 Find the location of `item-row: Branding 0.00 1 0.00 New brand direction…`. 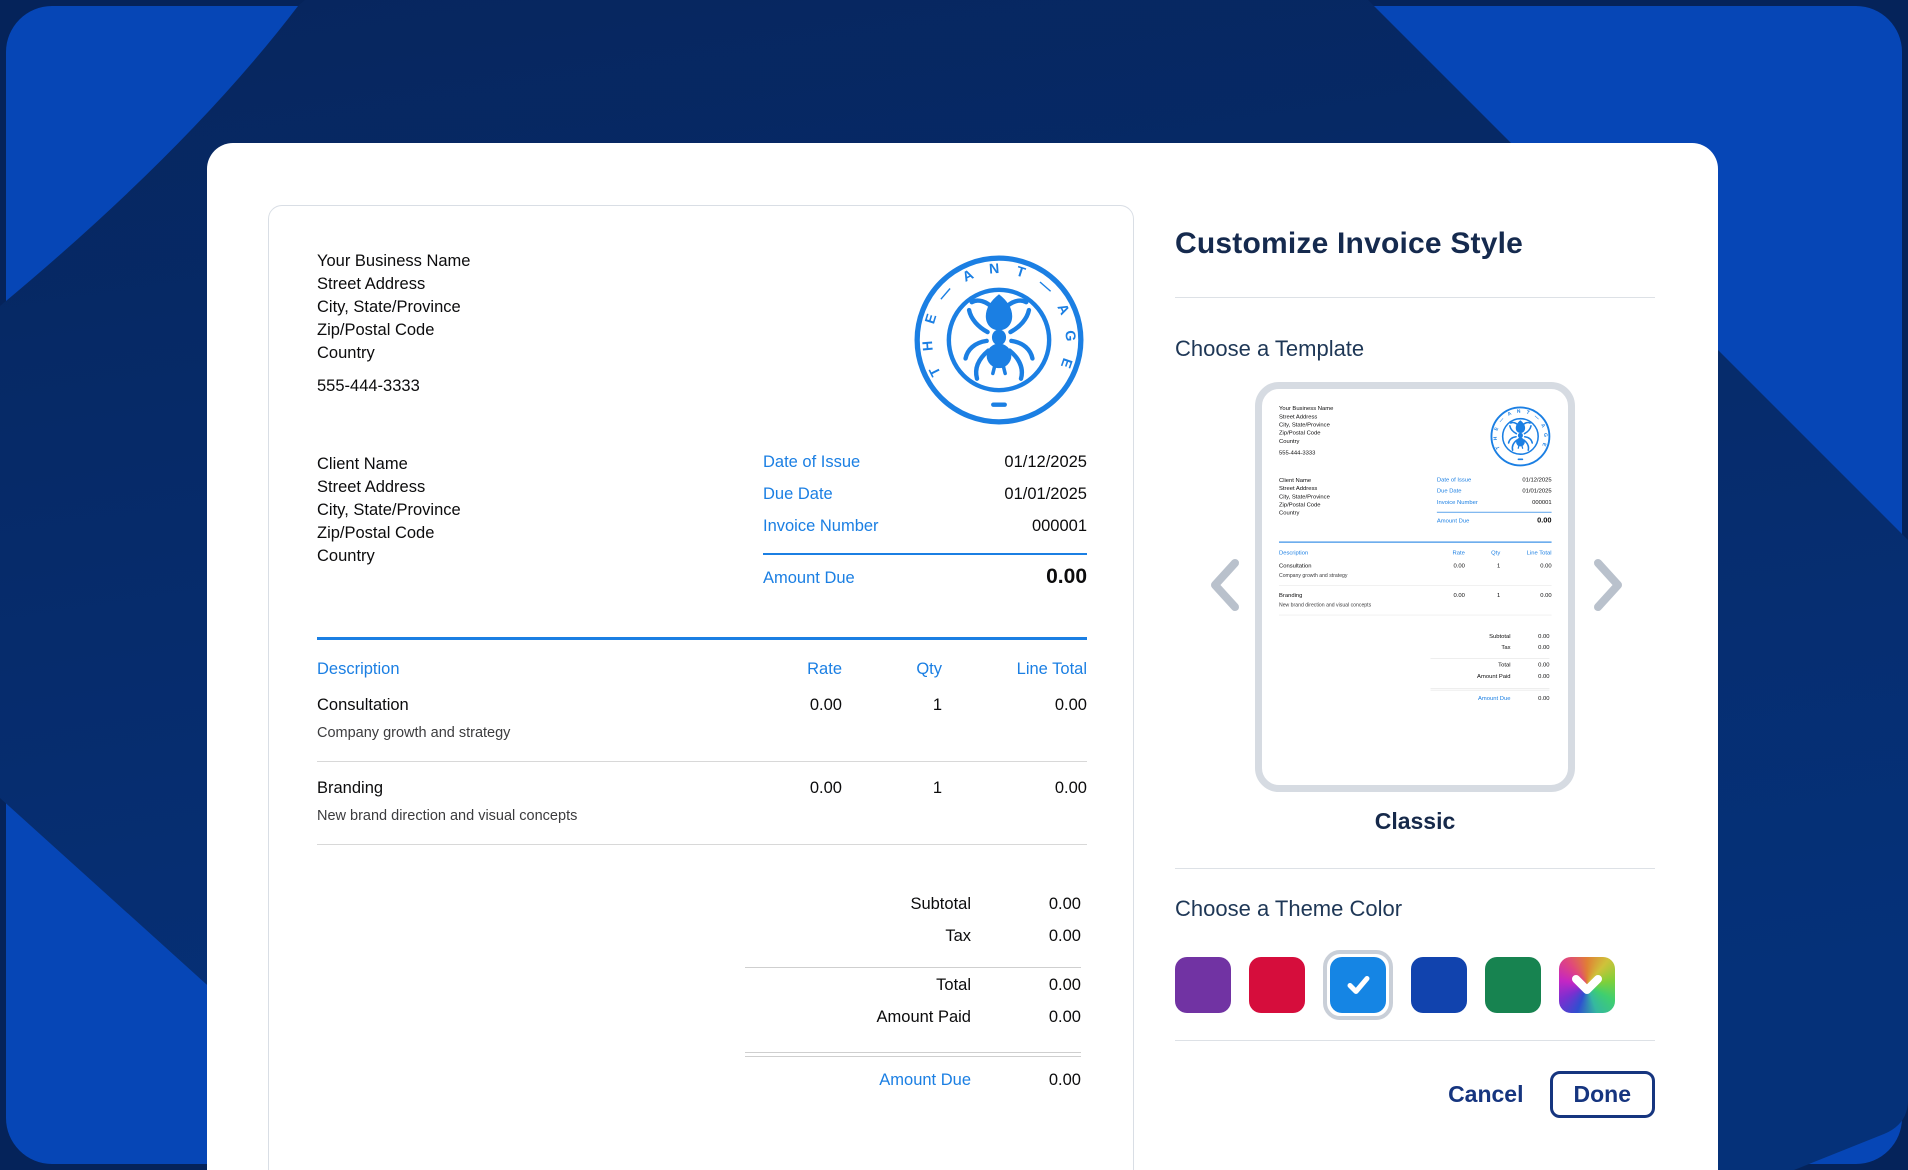

item-row: Branding 0.00 1 0.00 New brand direction… is located at coordinates (702, 803).